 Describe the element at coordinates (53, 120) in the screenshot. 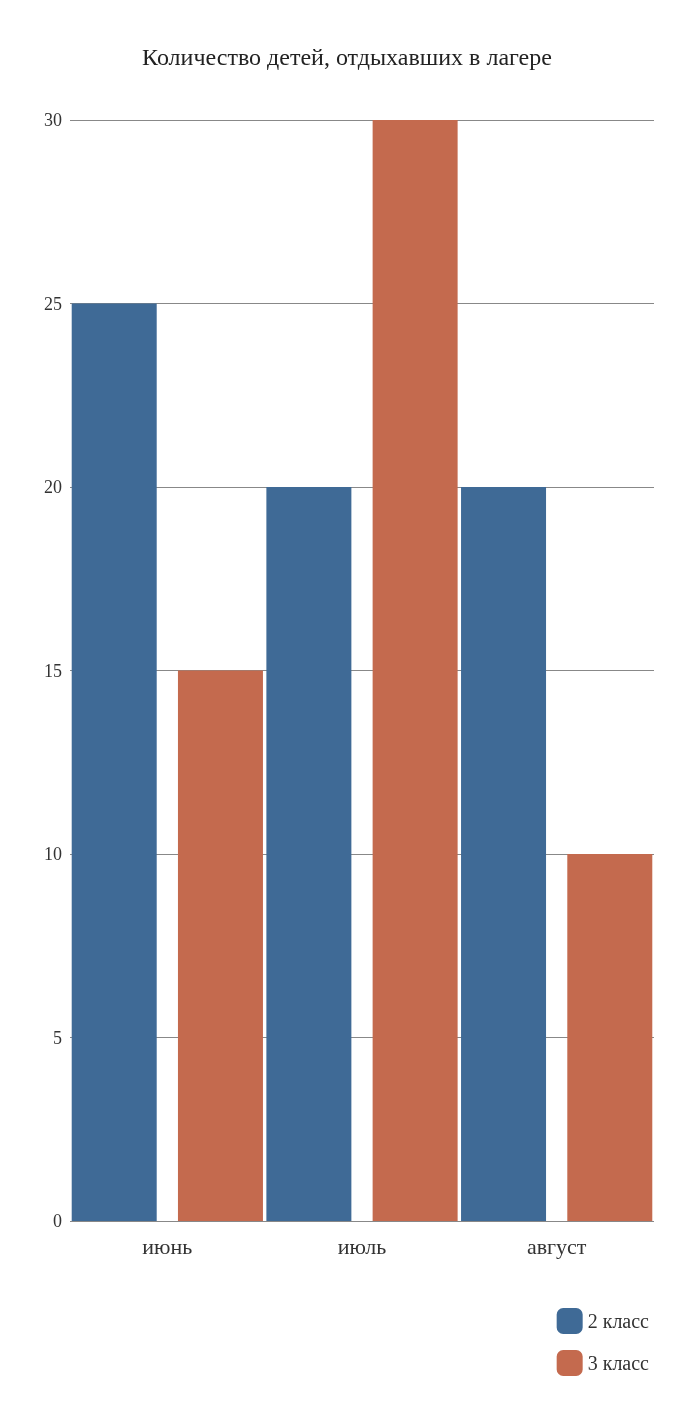

I see `y-tick-label: 30` at that location.